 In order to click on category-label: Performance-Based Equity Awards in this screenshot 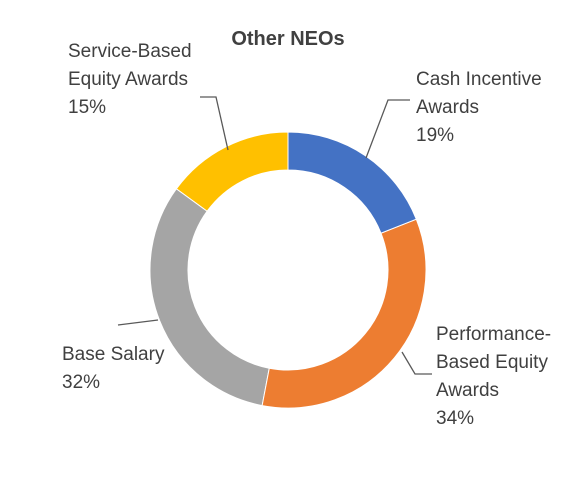, I will do `click(494, 362)`.